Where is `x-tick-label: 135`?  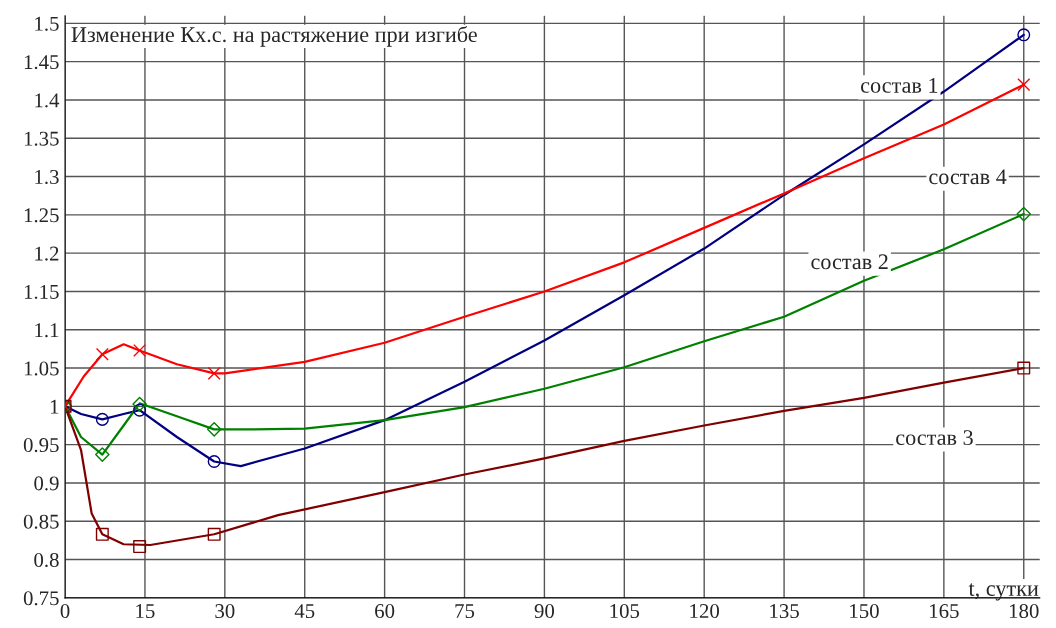 x-tick-label: 135 is located at coordinates (784, 611).